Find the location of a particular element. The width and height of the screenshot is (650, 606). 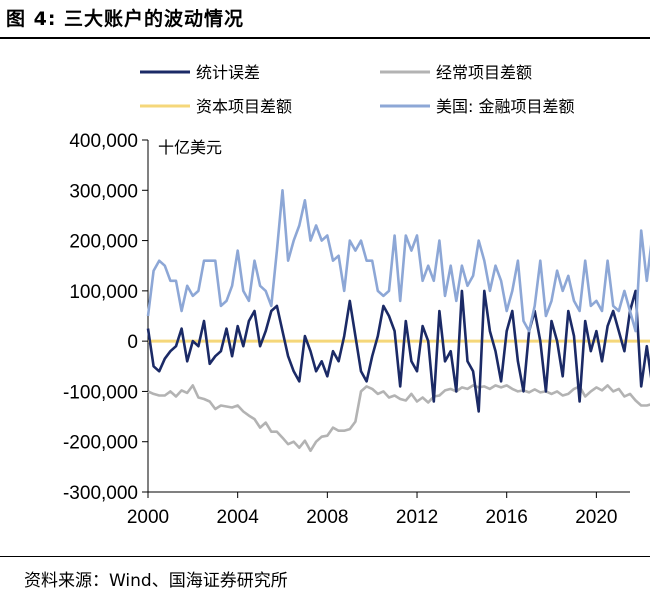

y-tick-label: 100,000 is located at coordinates (103, 292).